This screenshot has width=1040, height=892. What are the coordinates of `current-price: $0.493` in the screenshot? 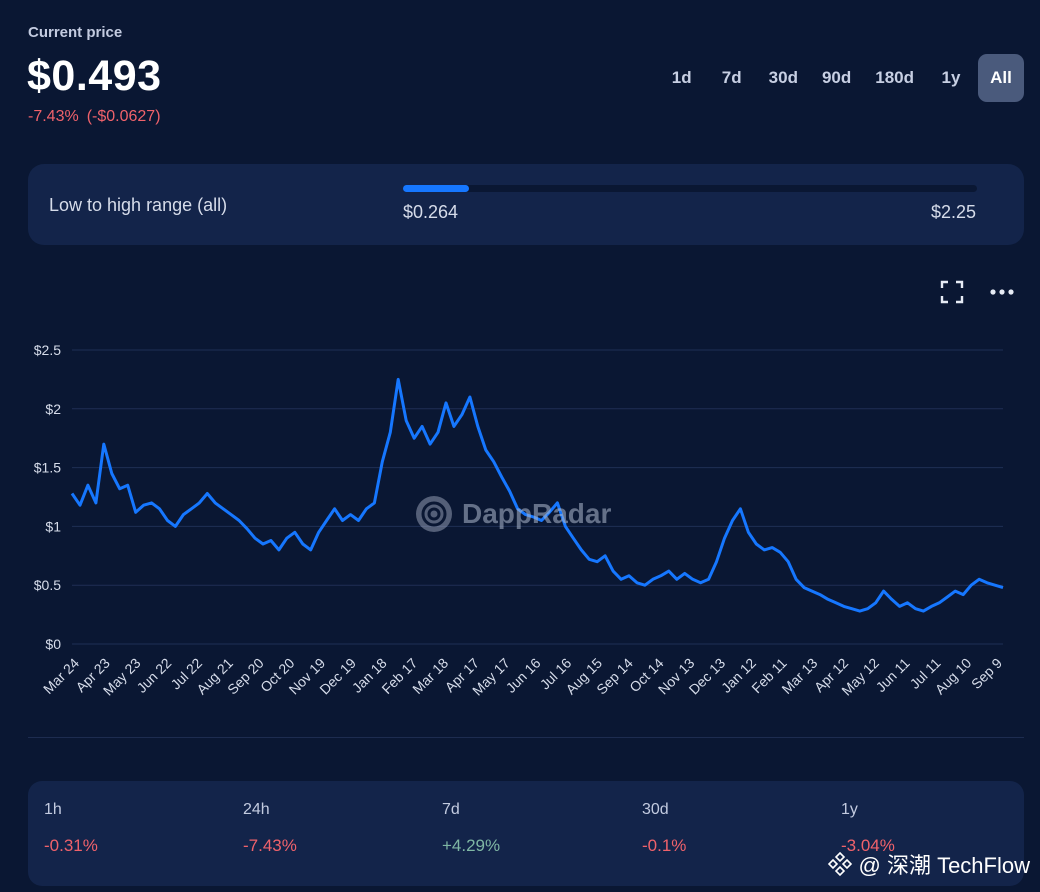 It's located at (94, 76).